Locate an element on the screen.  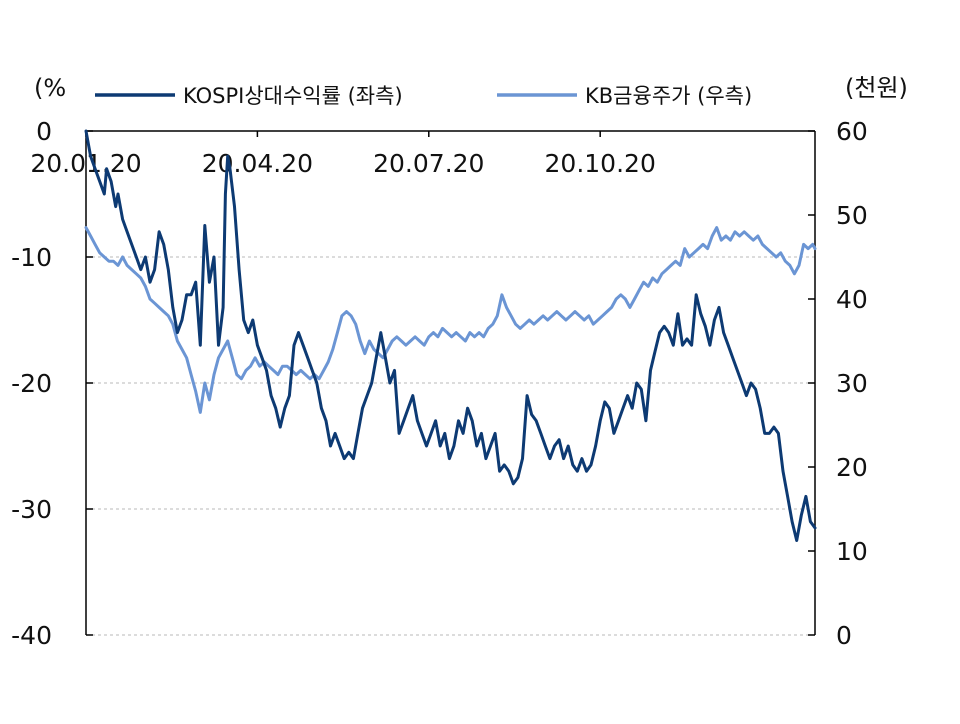
x-tick-label: 20.04.20 is located at coordinates (257, 163).